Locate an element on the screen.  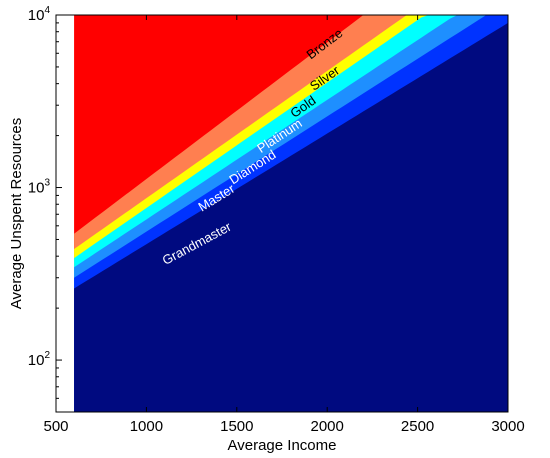
y-tick-label: 10³ is located at coordinates (39, 187).